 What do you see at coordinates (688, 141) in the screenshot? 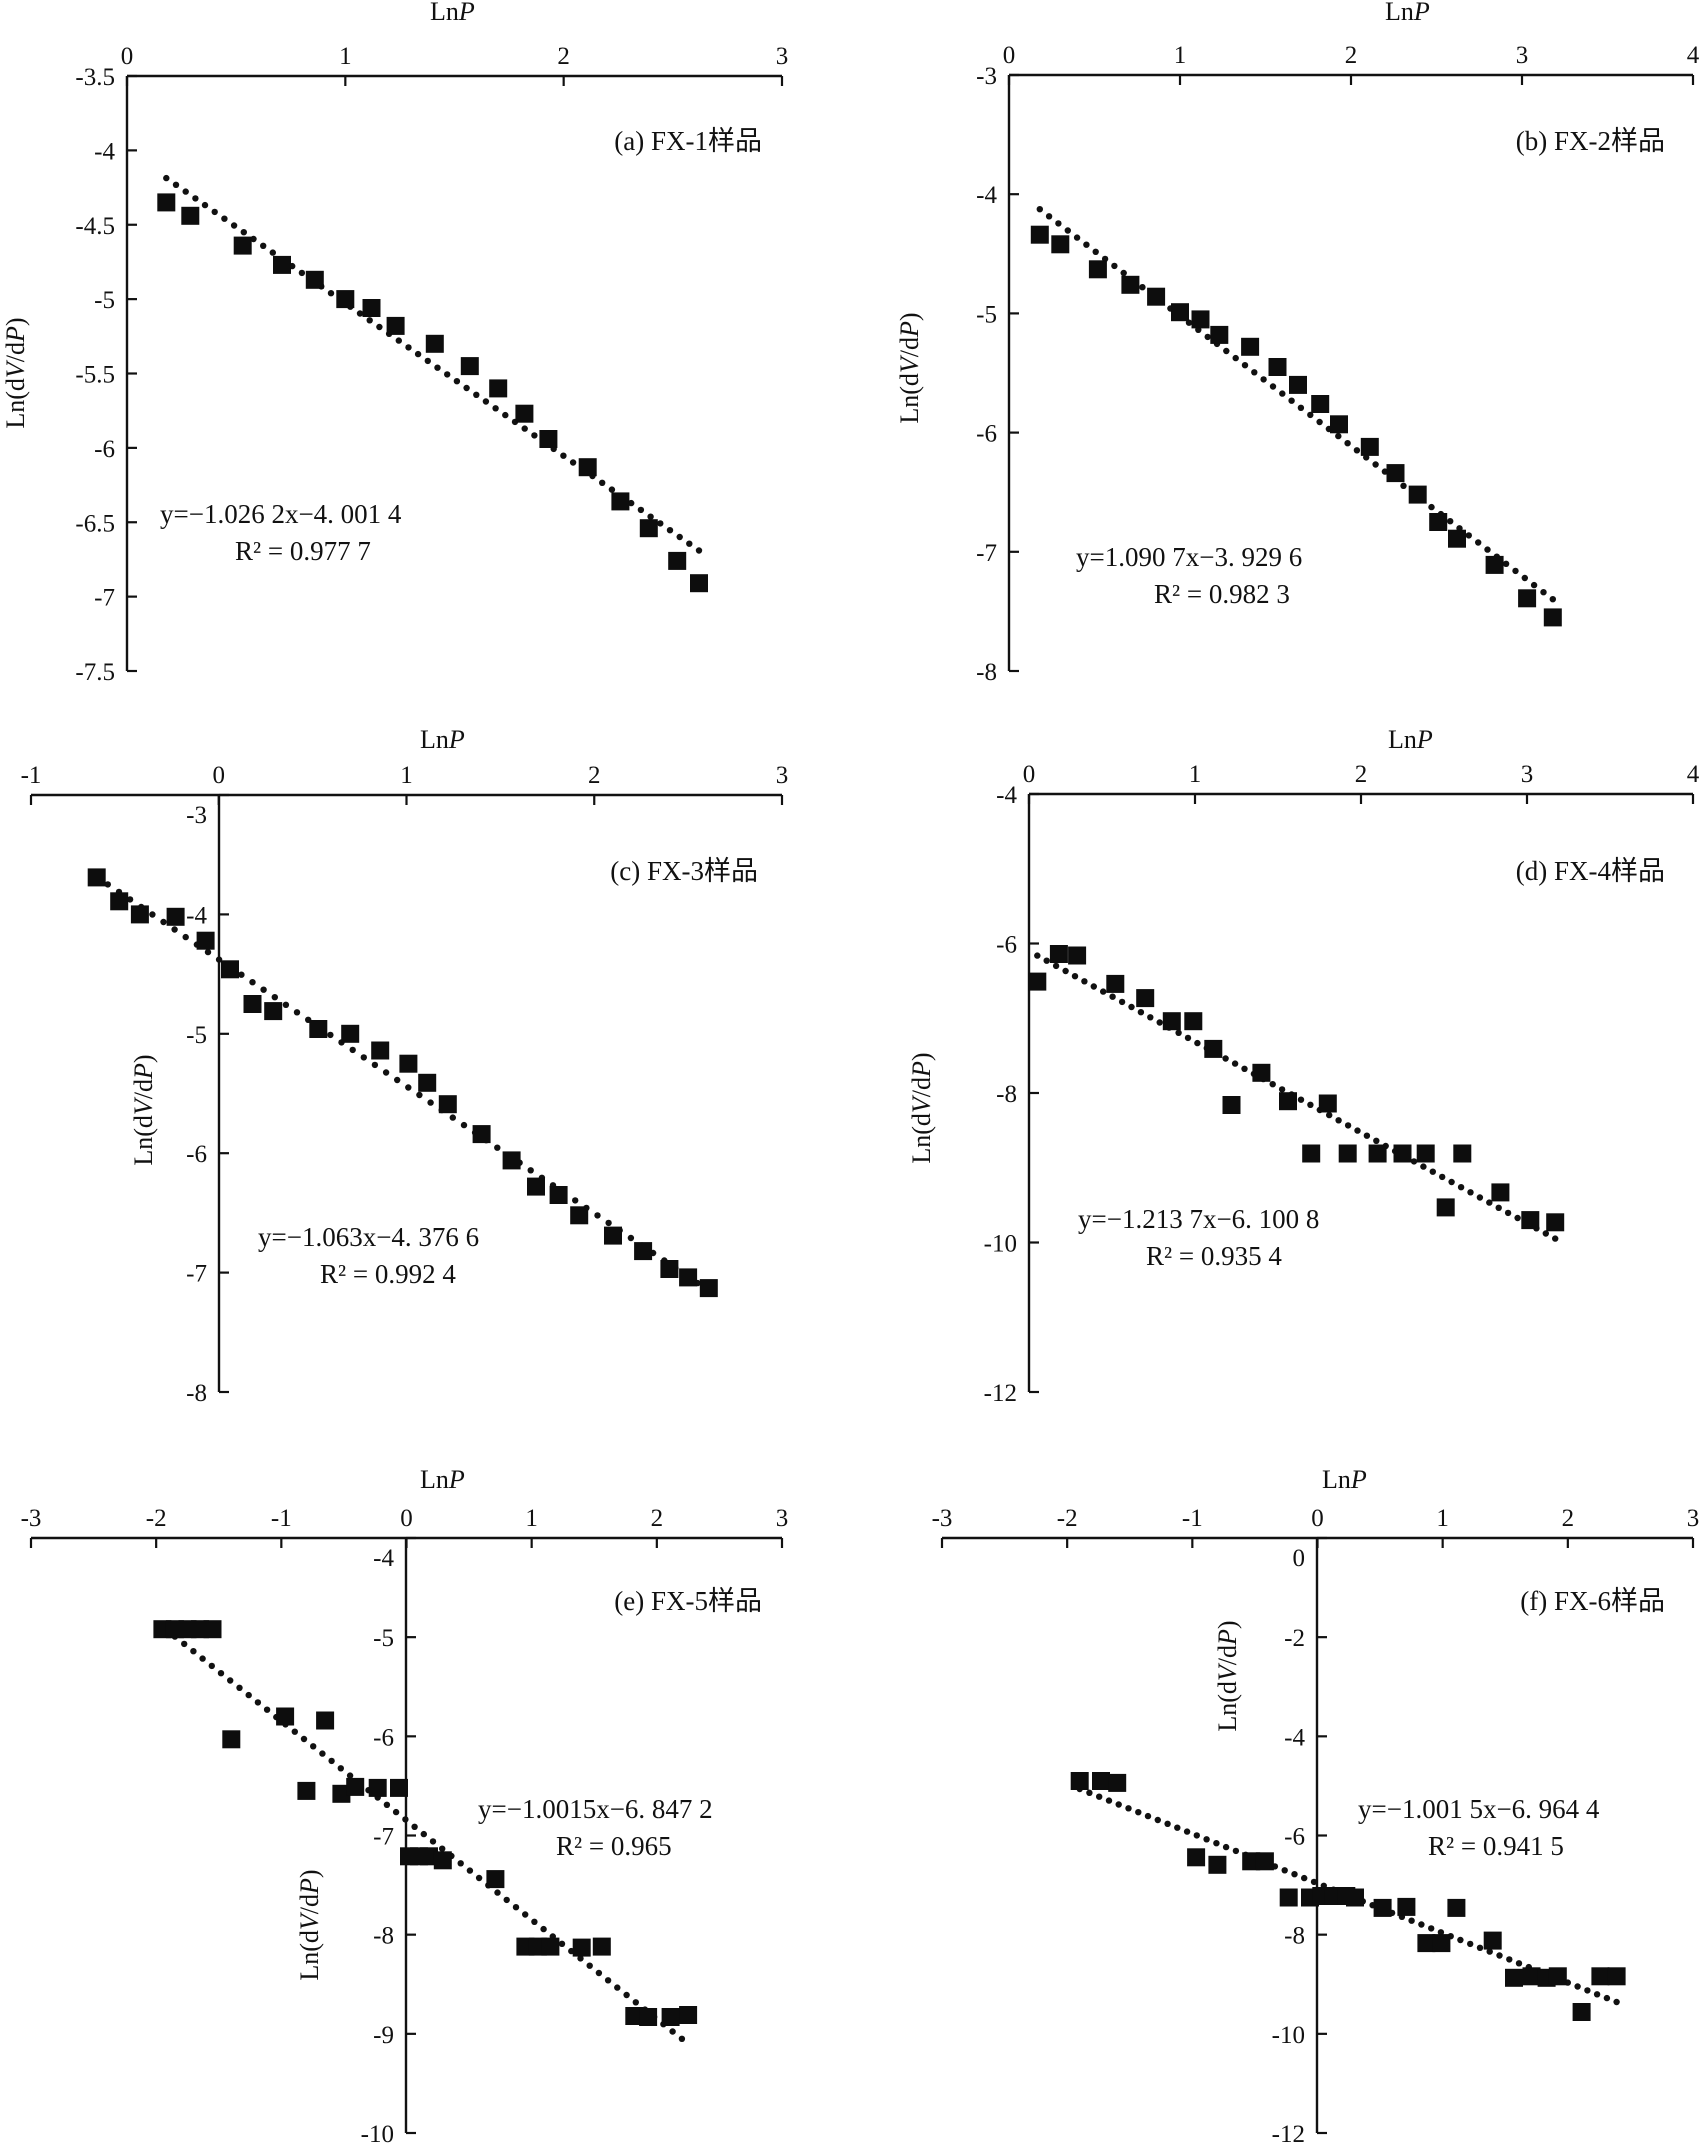
I see `panel-label: (a) FX-1样品` at bounding box center [688, 141].